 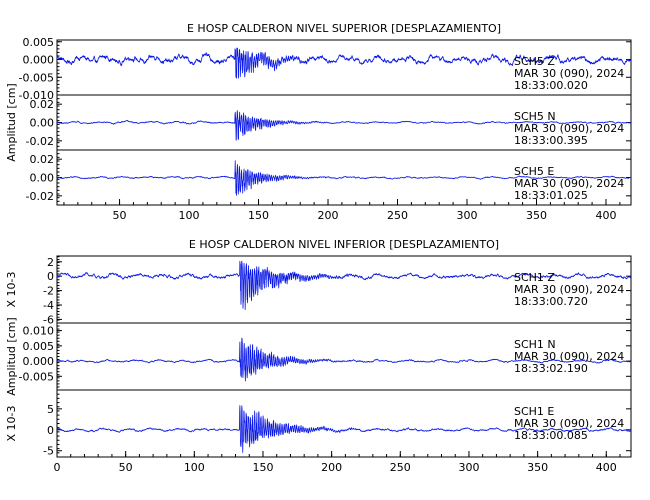 I want to click on y-tick-label: -5, so click(x=48, y=451).